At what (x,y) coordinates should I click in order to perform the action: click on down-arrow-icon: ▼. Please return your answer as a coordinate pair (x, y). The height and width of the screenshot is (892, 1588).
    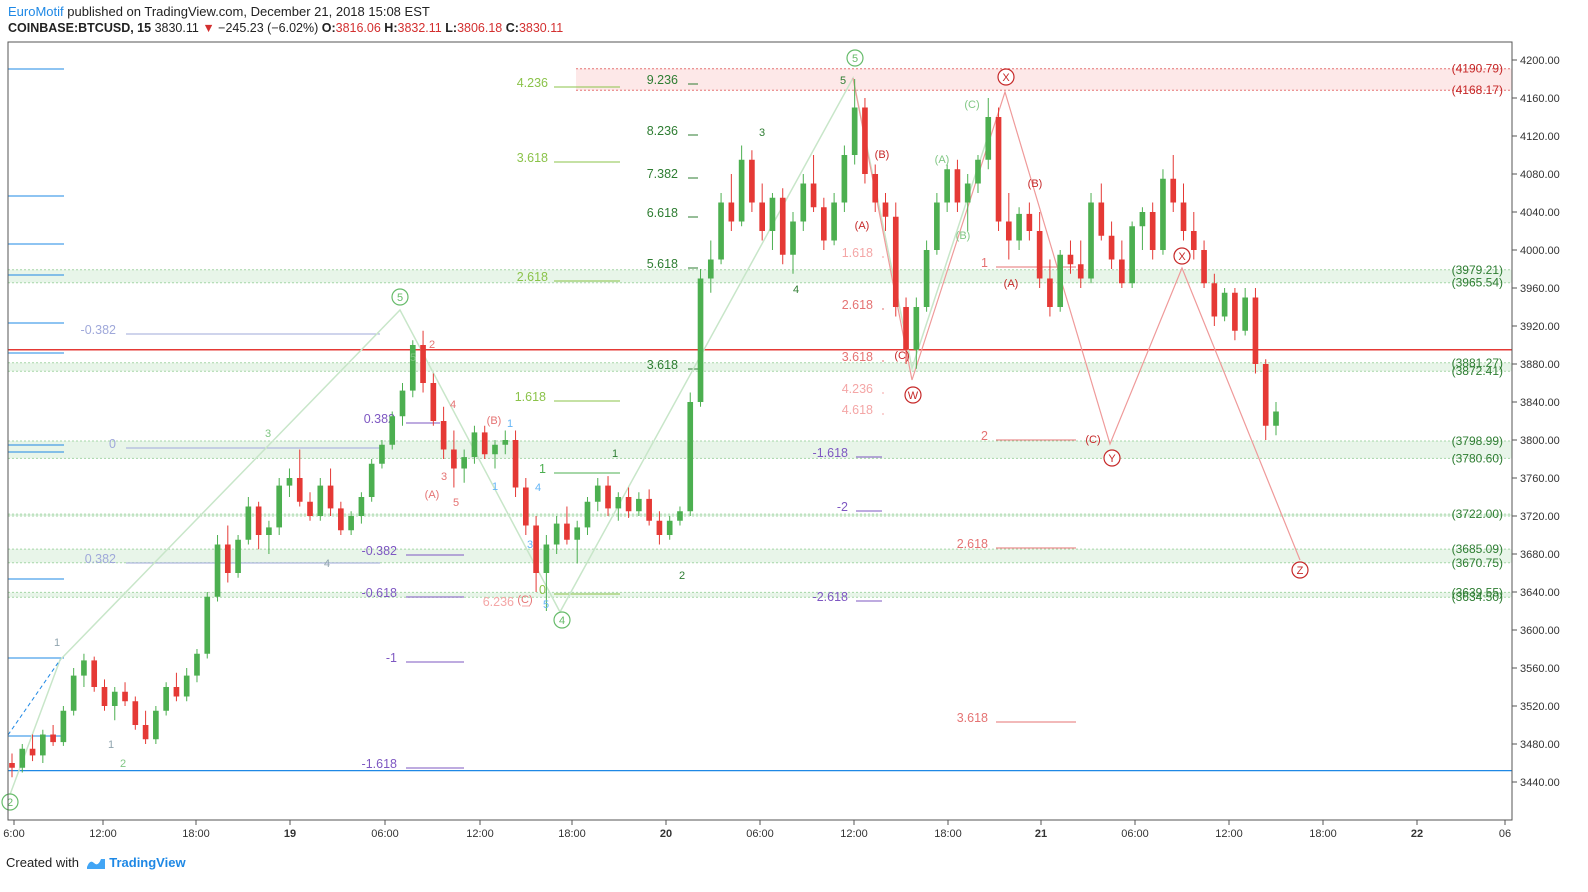
    Looking at the image, I should click on (208, 28).